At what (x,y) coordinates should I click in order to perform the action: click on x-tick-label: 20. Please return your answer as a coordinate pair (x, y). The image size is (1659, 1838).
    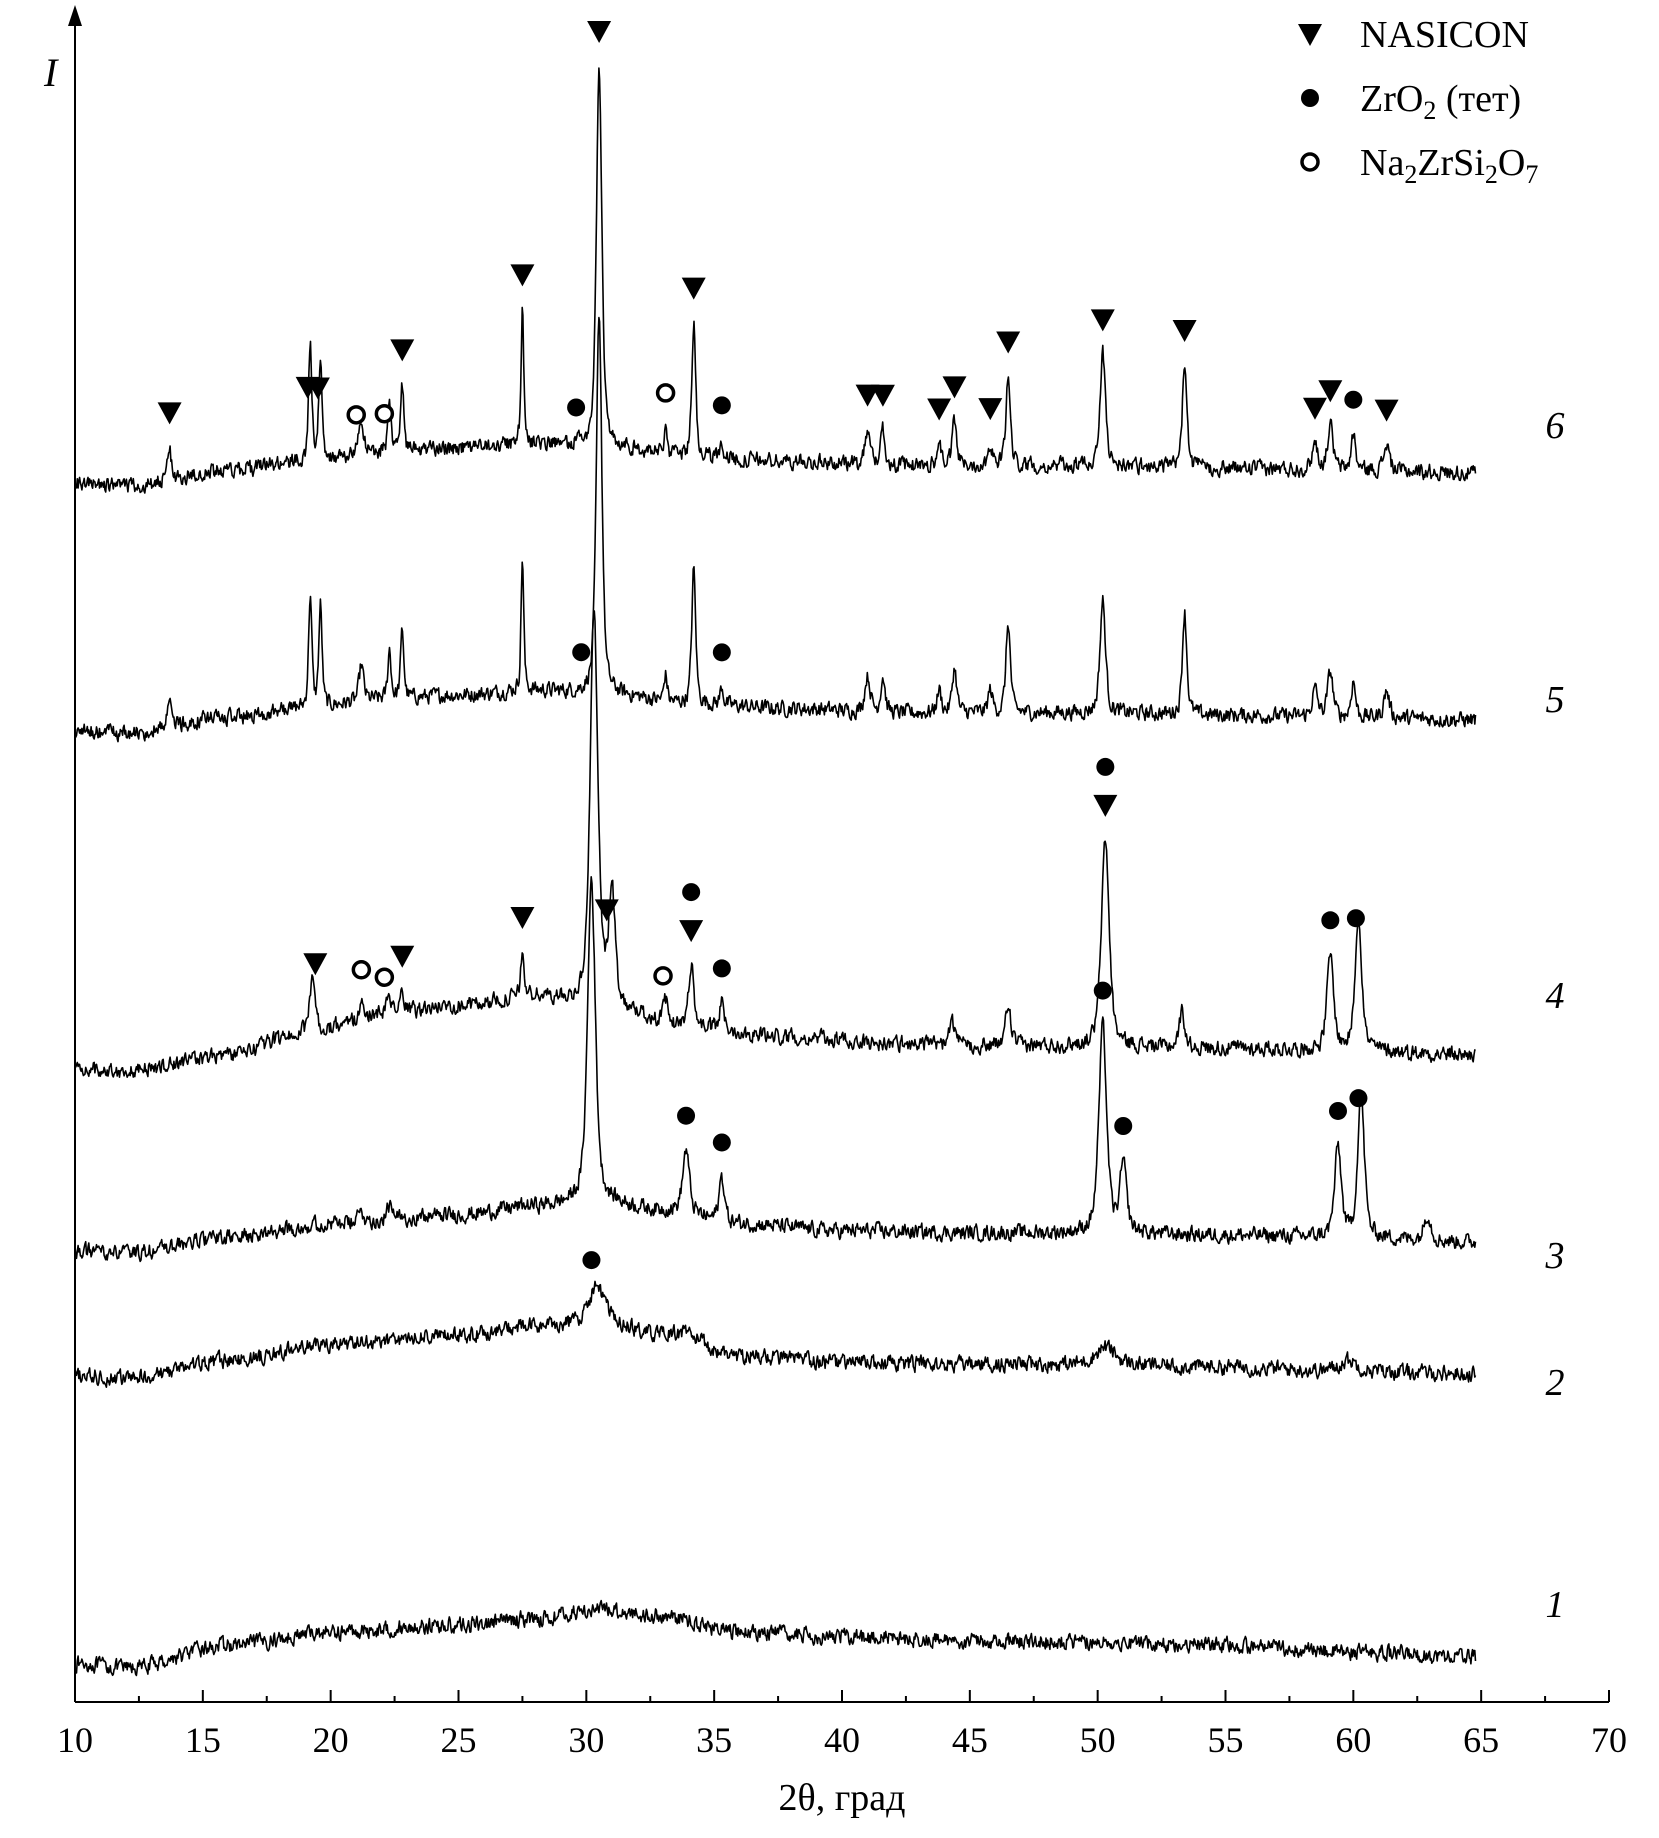
    Looking at the image, I should click on (331, 1740).